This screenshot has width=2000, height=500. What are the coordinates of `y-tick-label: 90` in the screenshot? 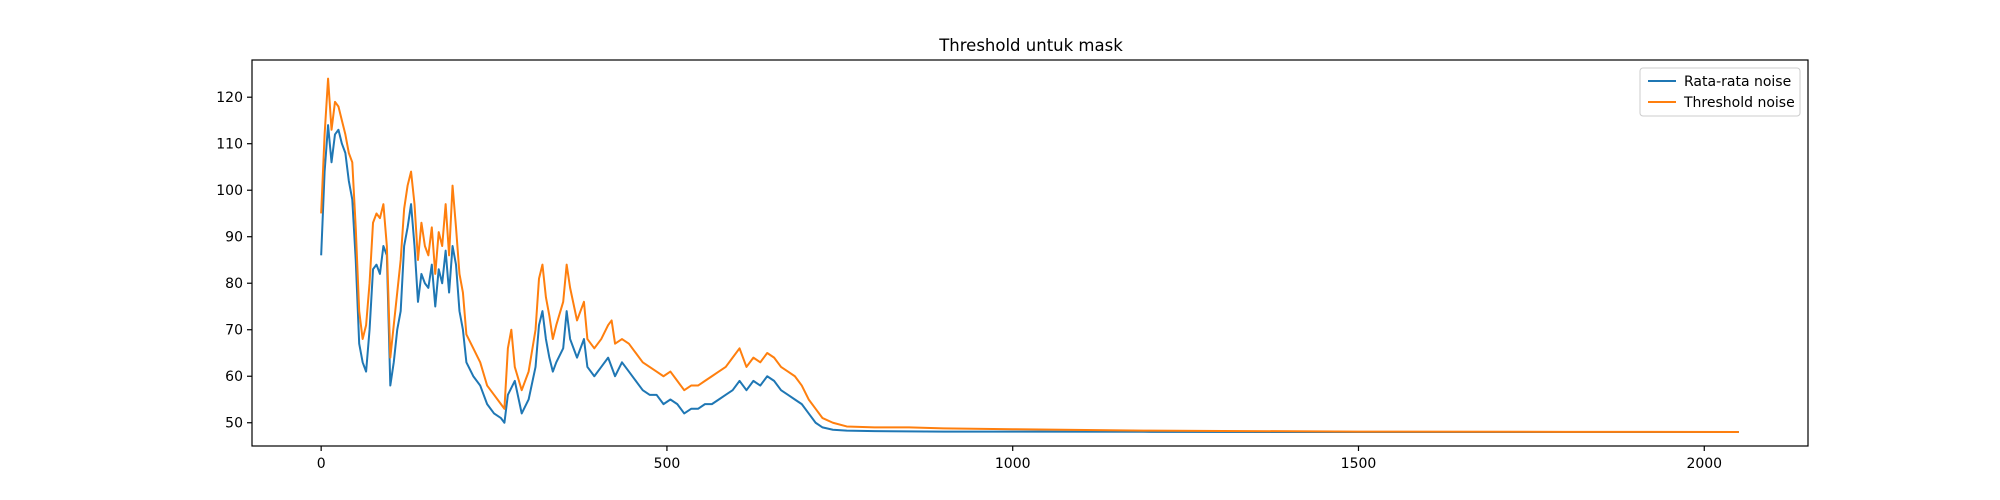 It's located at (234, 238).